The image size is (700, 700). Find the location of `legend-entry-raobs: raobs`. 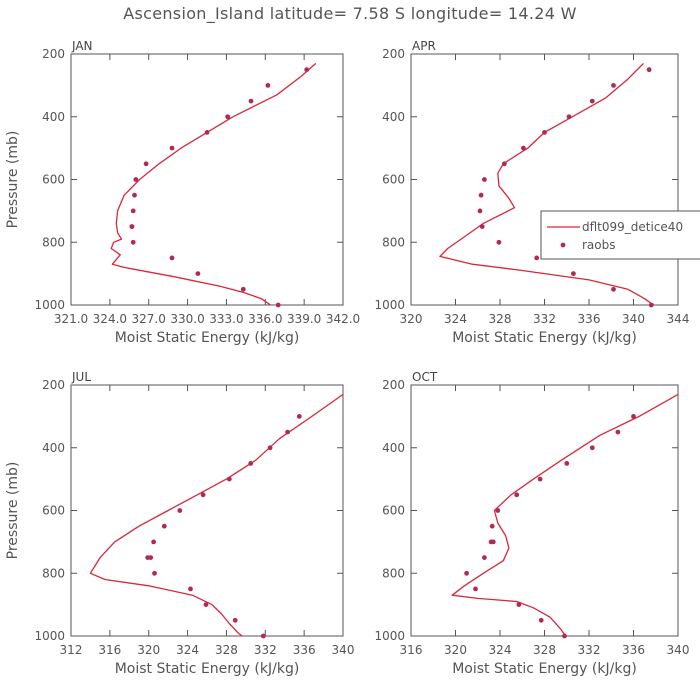

legend-entry-raobs: raobs is located at coordinates (599, 245).